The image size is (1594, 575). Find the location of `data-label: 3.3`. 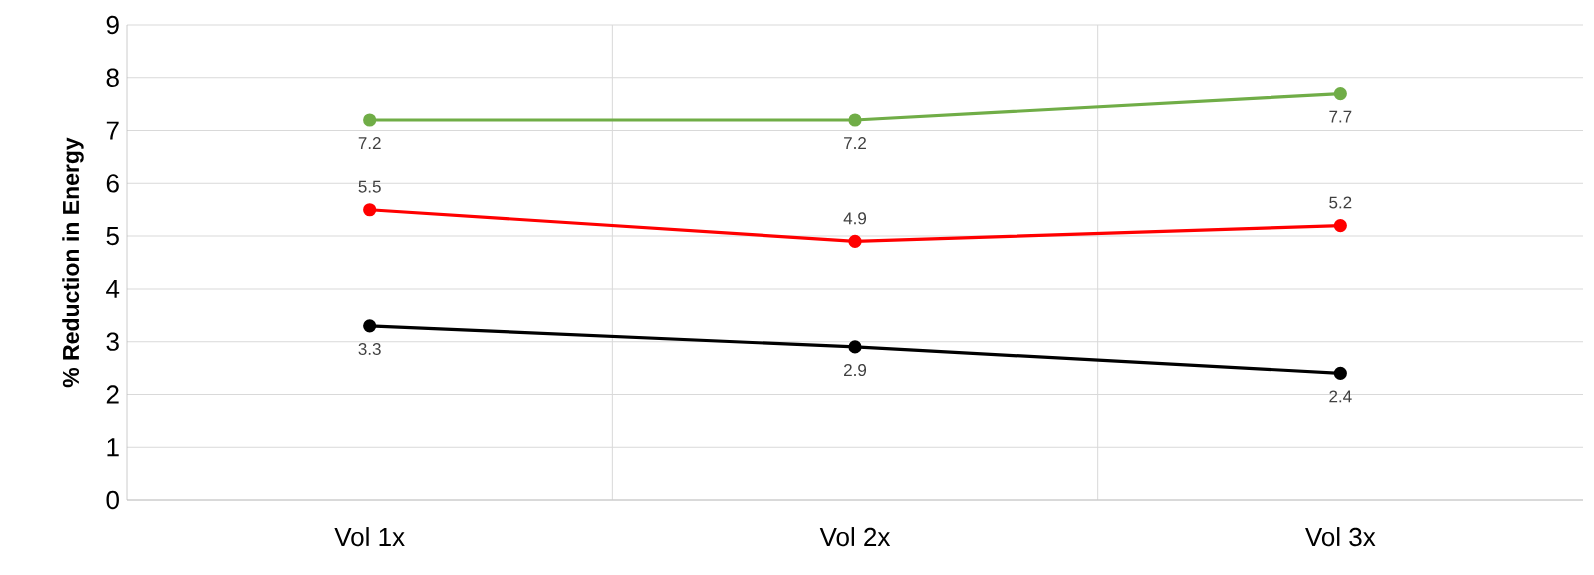

data-label: 3.3 is located at coordinates (369, 348).